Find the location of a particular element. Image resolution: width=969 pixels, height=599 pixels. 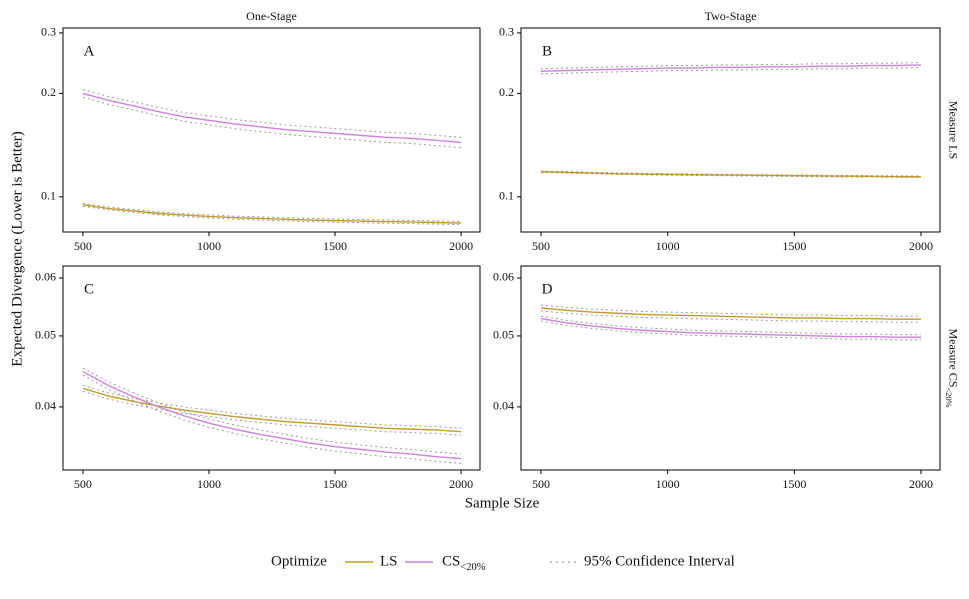

y-axis-label: Expected Divergence (Lower is Better) is located at coordinates (17, 248).